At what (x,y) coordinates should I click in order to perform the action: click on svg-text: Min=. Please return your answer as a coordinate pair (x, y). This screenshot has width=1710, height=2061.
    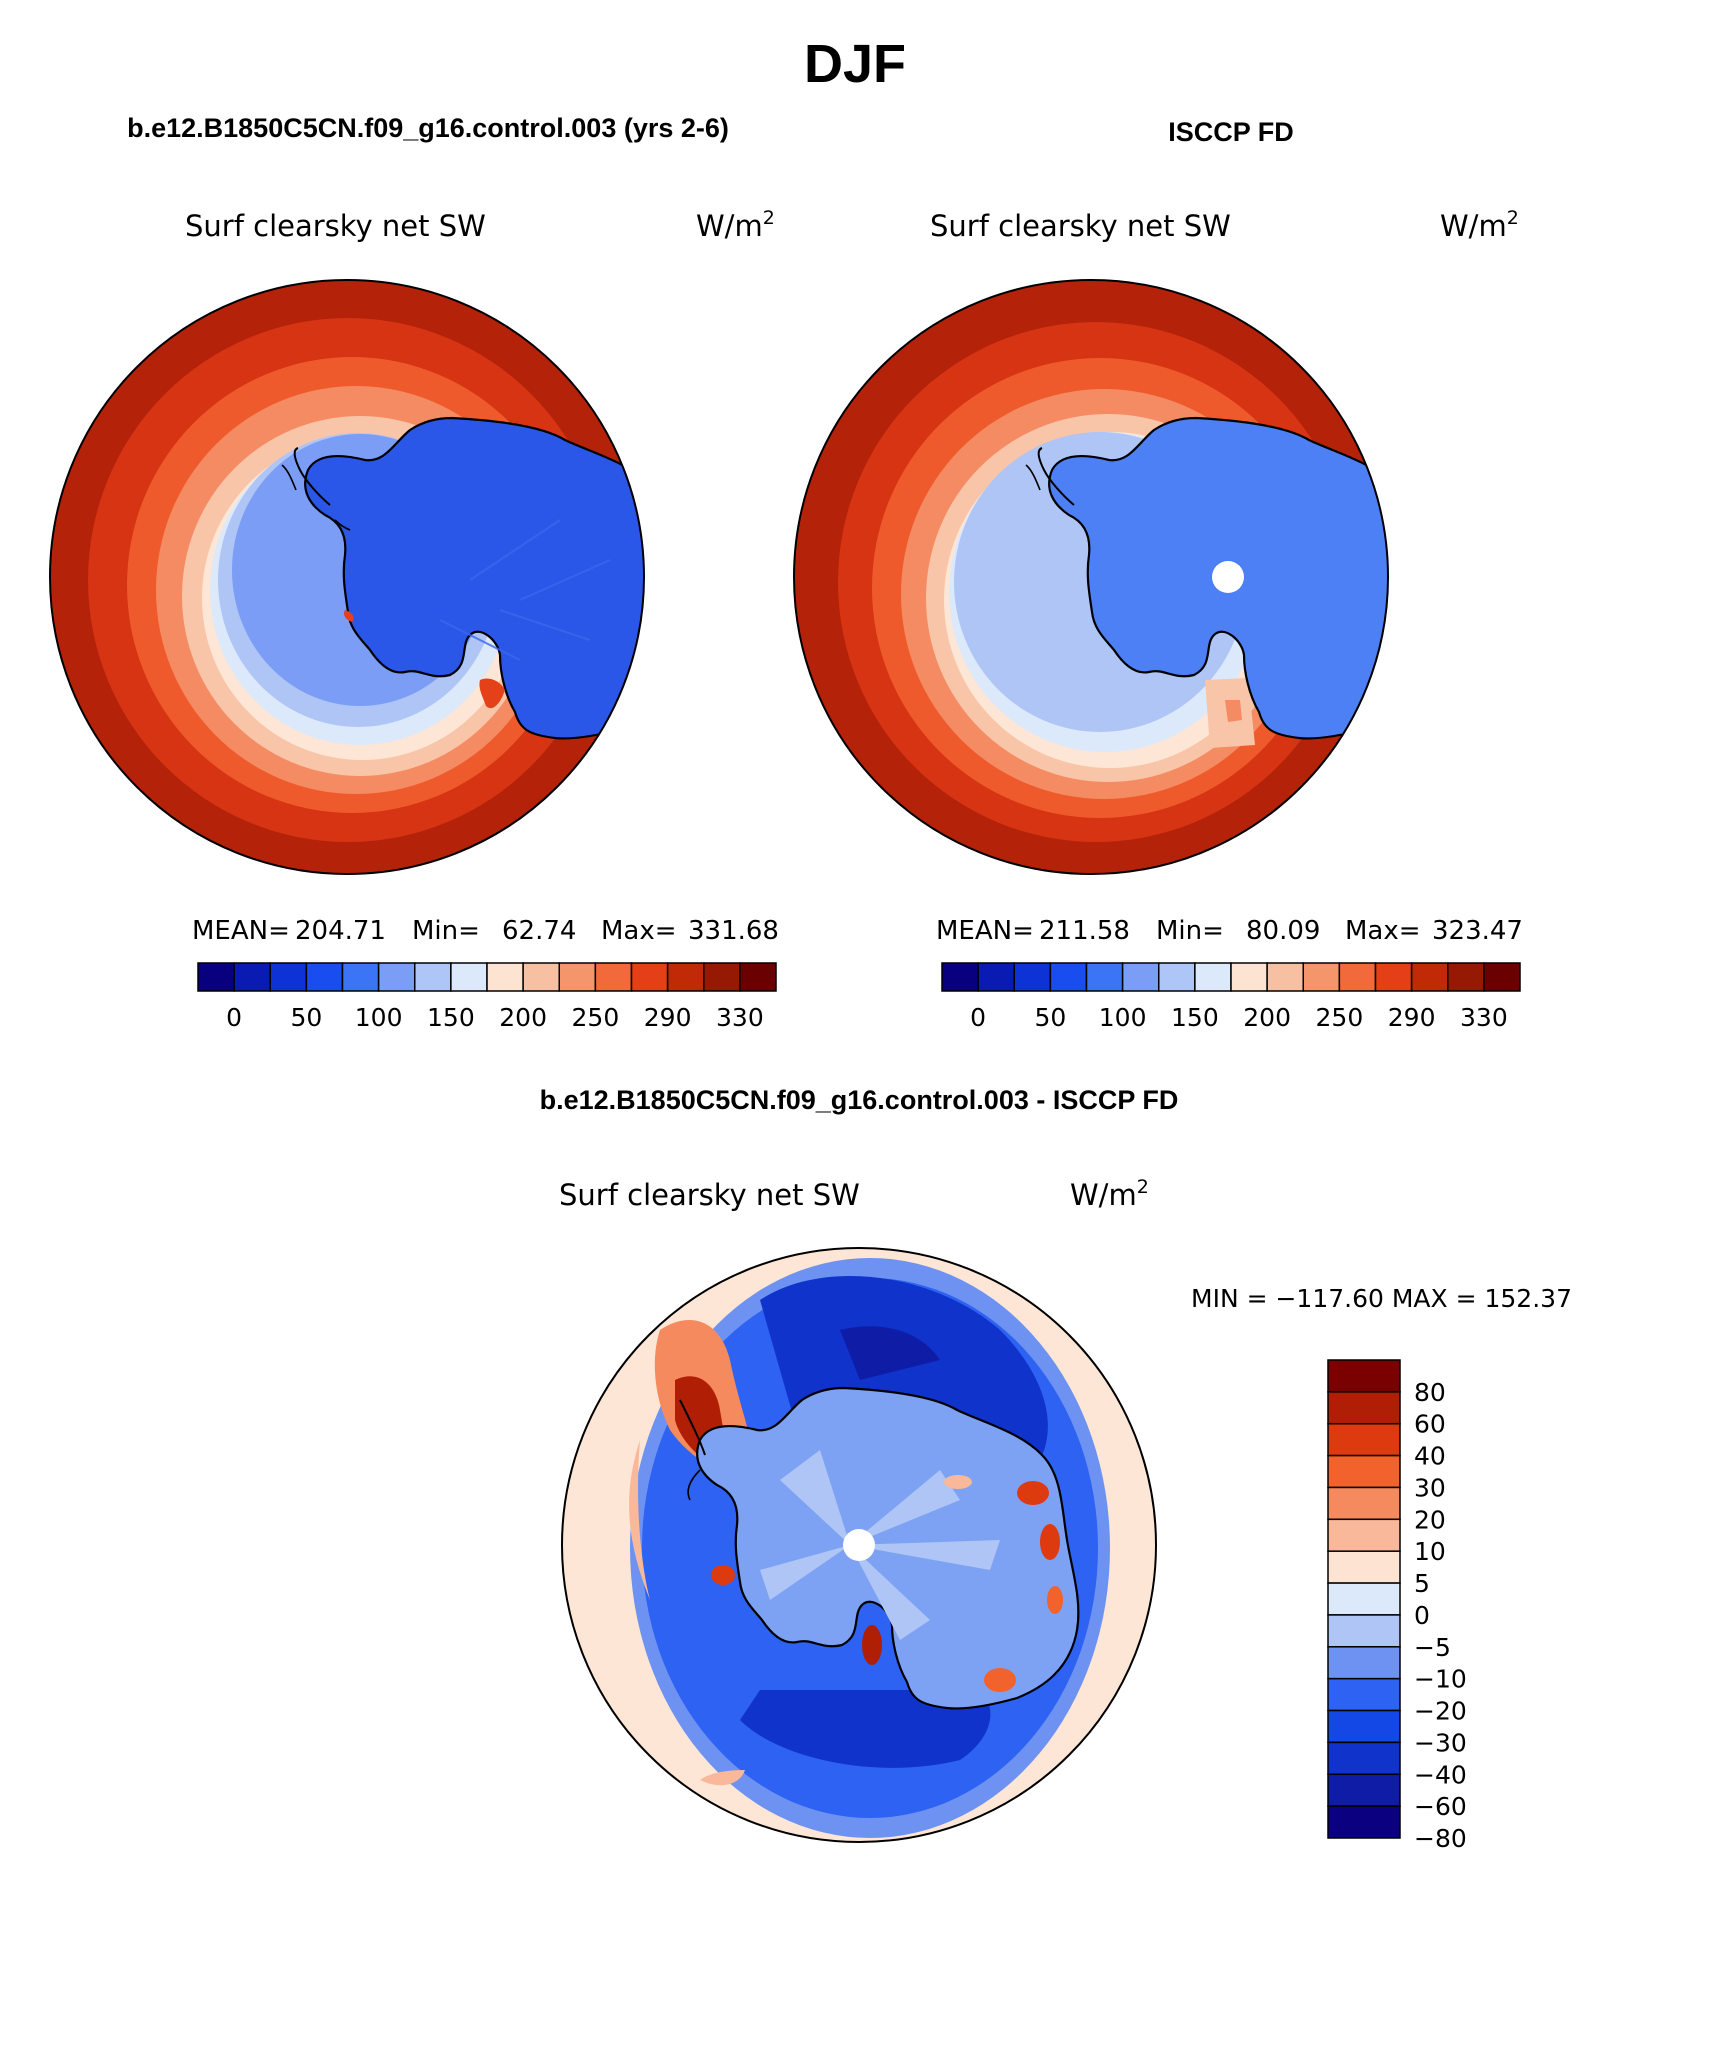
    Looking at the image, I should click on (446, 931).